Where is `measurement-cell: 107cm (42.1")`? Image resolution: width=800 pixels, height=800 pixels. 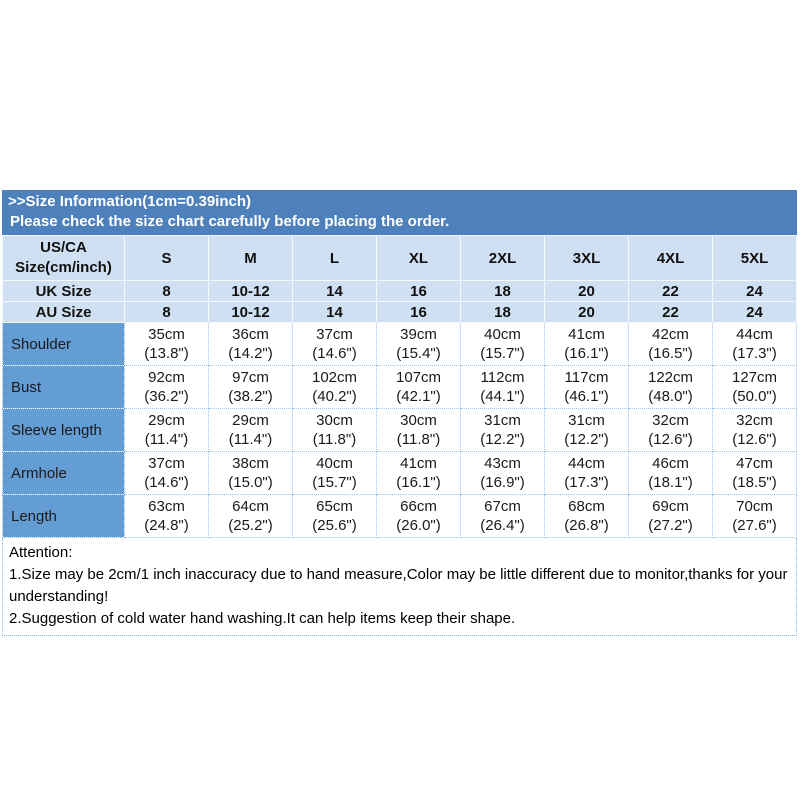
measurement-cell: 107cm (42.1") is located at coordinates (418, 387).